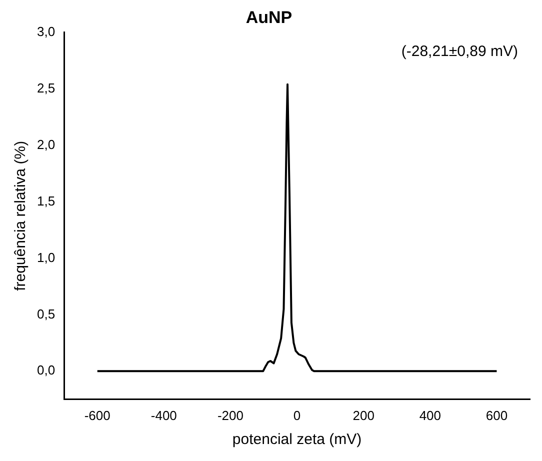 The height and width of the screenshot is (461, 542). Describe the element at coordinates (46, 88) in the screenshot. I see `y-tick-label: 2,5` at that location.